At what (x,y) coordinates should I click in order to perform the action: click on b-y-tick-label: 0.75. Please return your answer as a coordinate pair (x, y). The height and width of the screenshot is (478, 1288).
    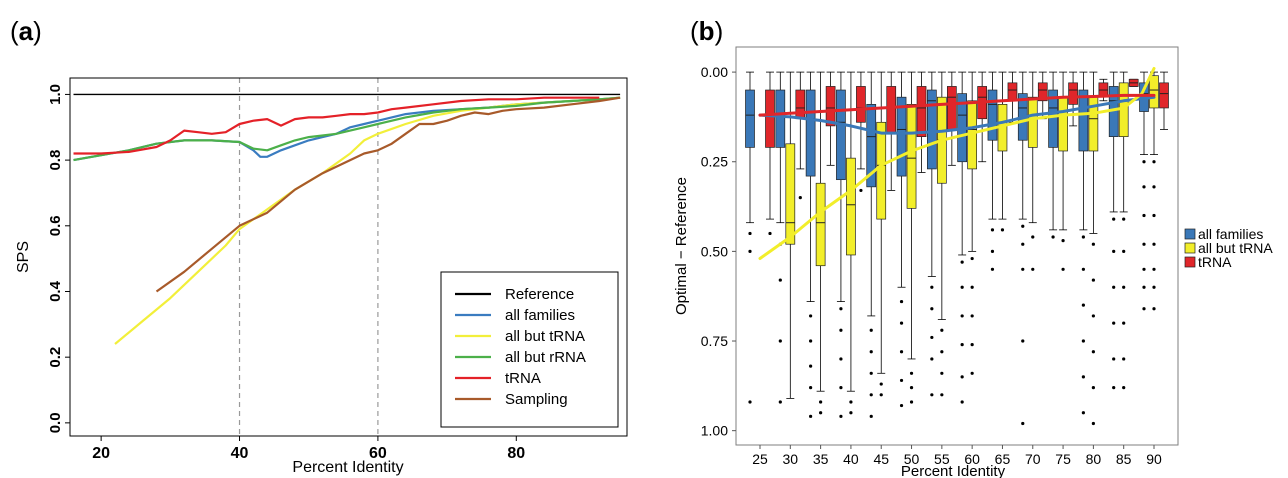
    Looking at the image, I should click on (714, 341).